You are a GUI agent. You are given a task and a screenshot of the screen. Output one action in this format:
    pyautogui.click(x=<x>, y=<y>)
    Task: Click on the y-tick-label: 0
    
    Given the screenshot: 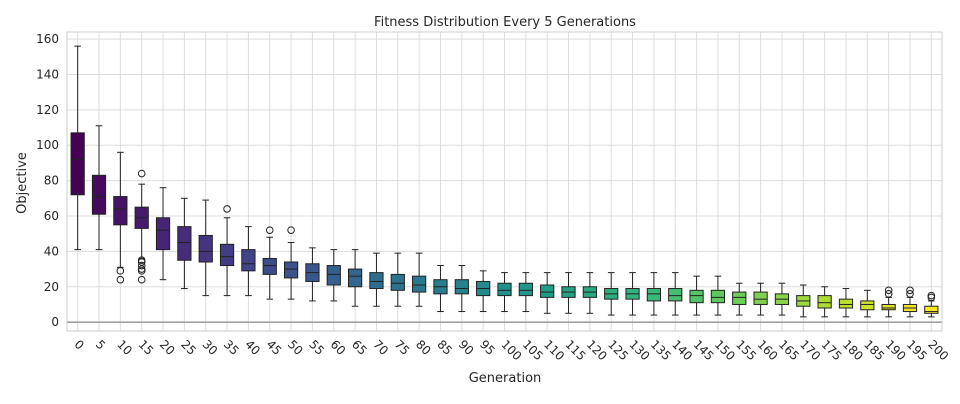 What is the action you would take?
    pyautogui.click(x=55, y=322)
    